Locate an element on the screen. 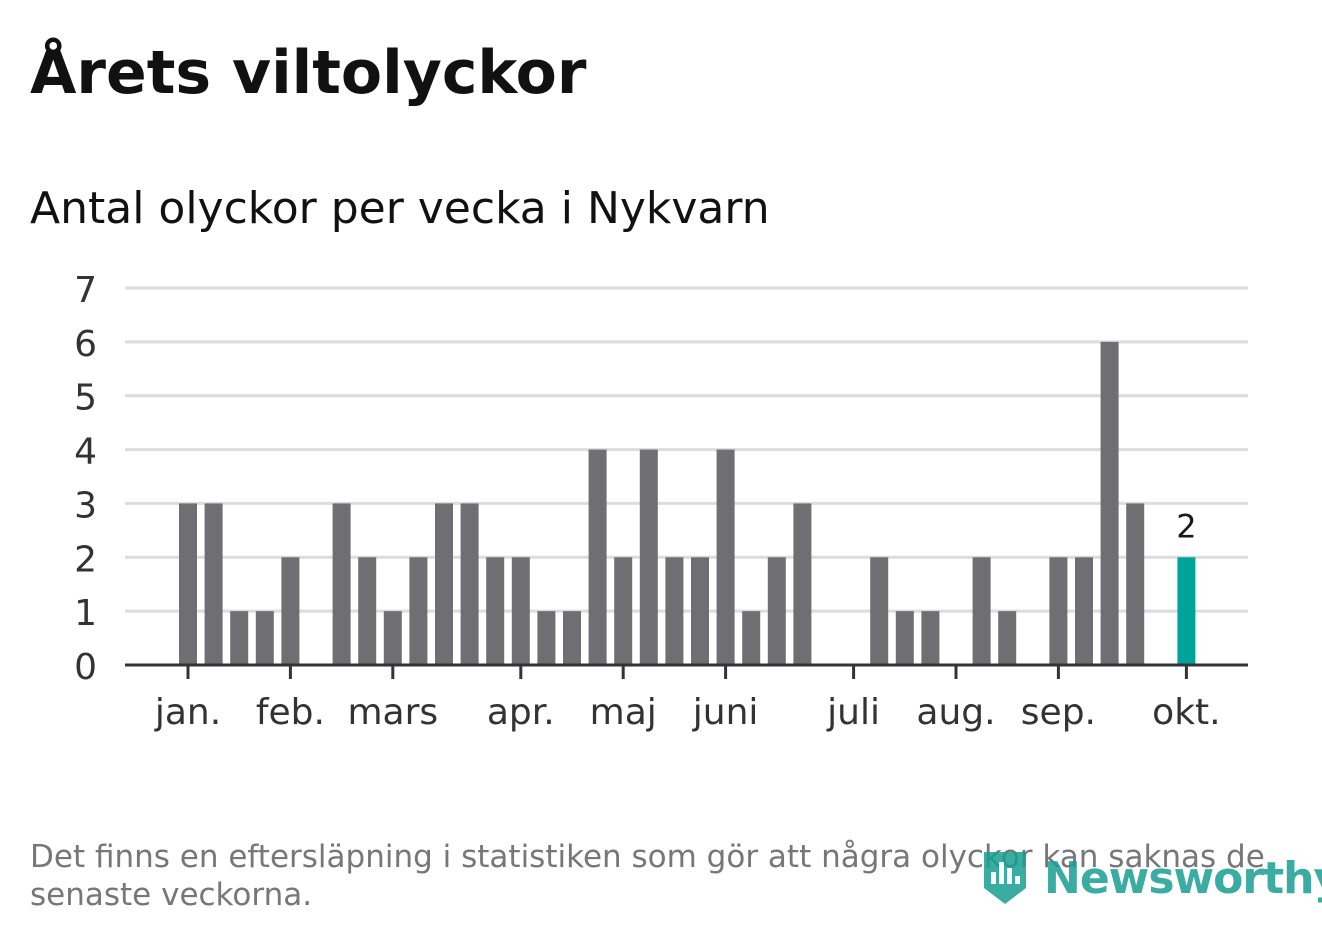  y-tick-label: 5 is located at coordinates (85, 398).